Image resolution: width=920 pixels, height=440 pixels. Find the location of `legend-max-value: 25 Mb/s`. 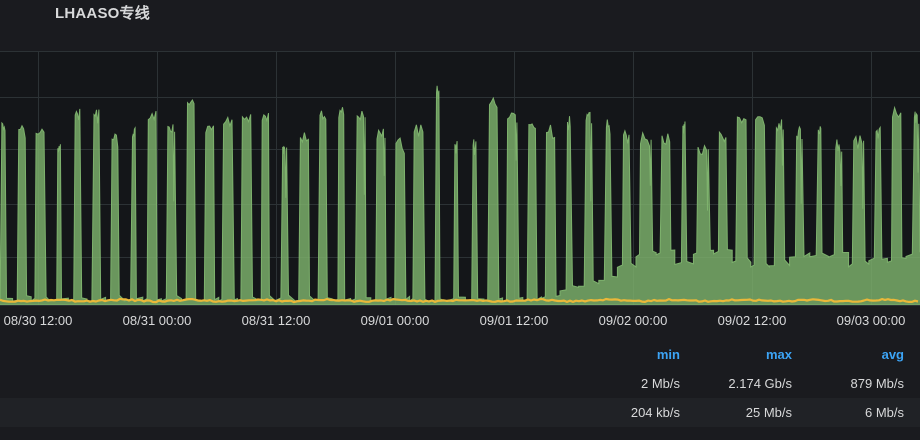

legend-max-value: 25 Mb/s is located at coordinates (768, 412).